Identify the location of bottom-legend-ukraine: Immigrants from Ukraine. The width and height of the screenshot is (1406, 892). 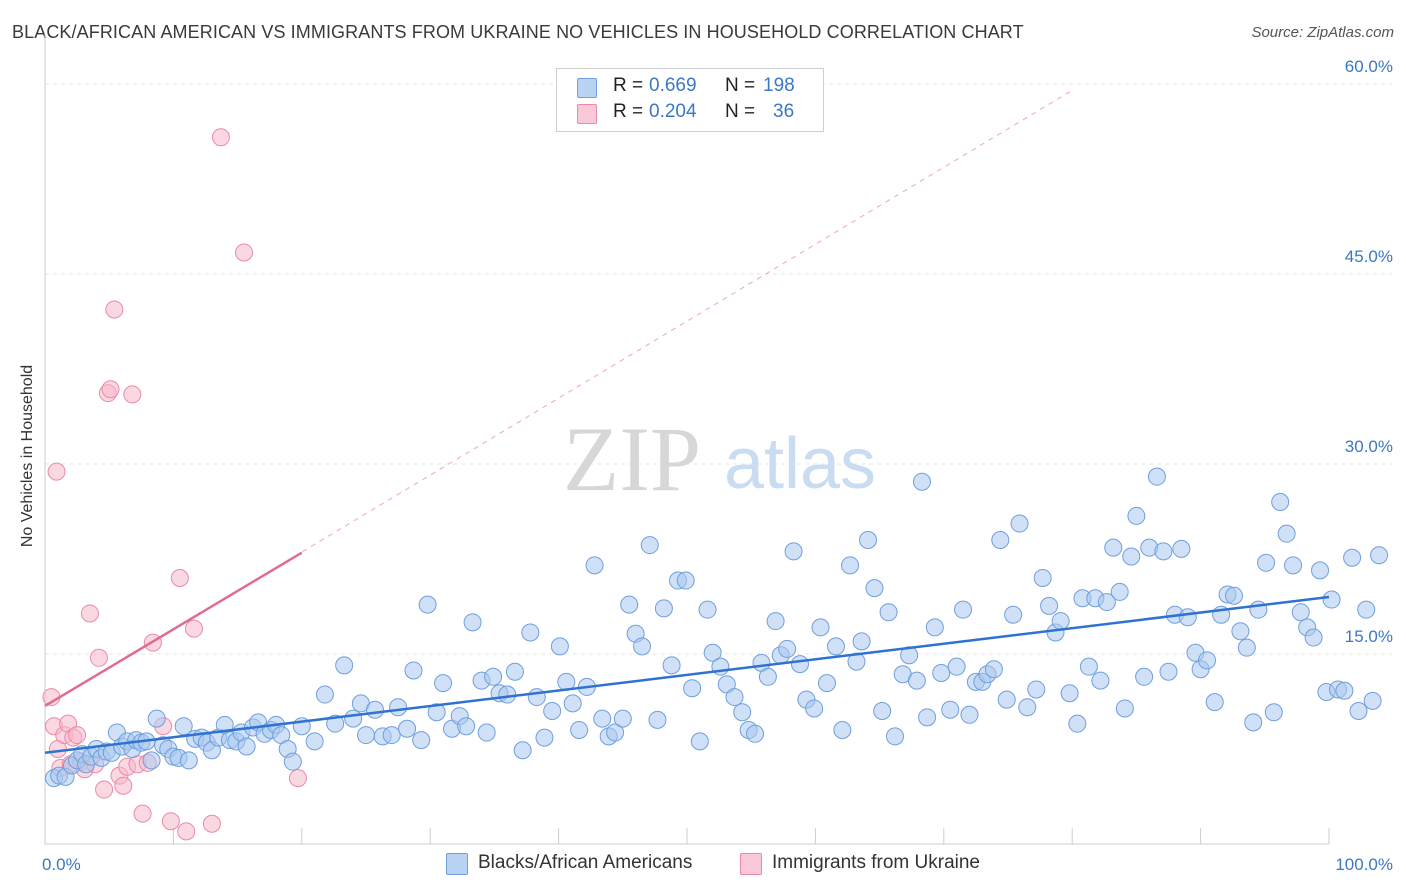
(880, 864).